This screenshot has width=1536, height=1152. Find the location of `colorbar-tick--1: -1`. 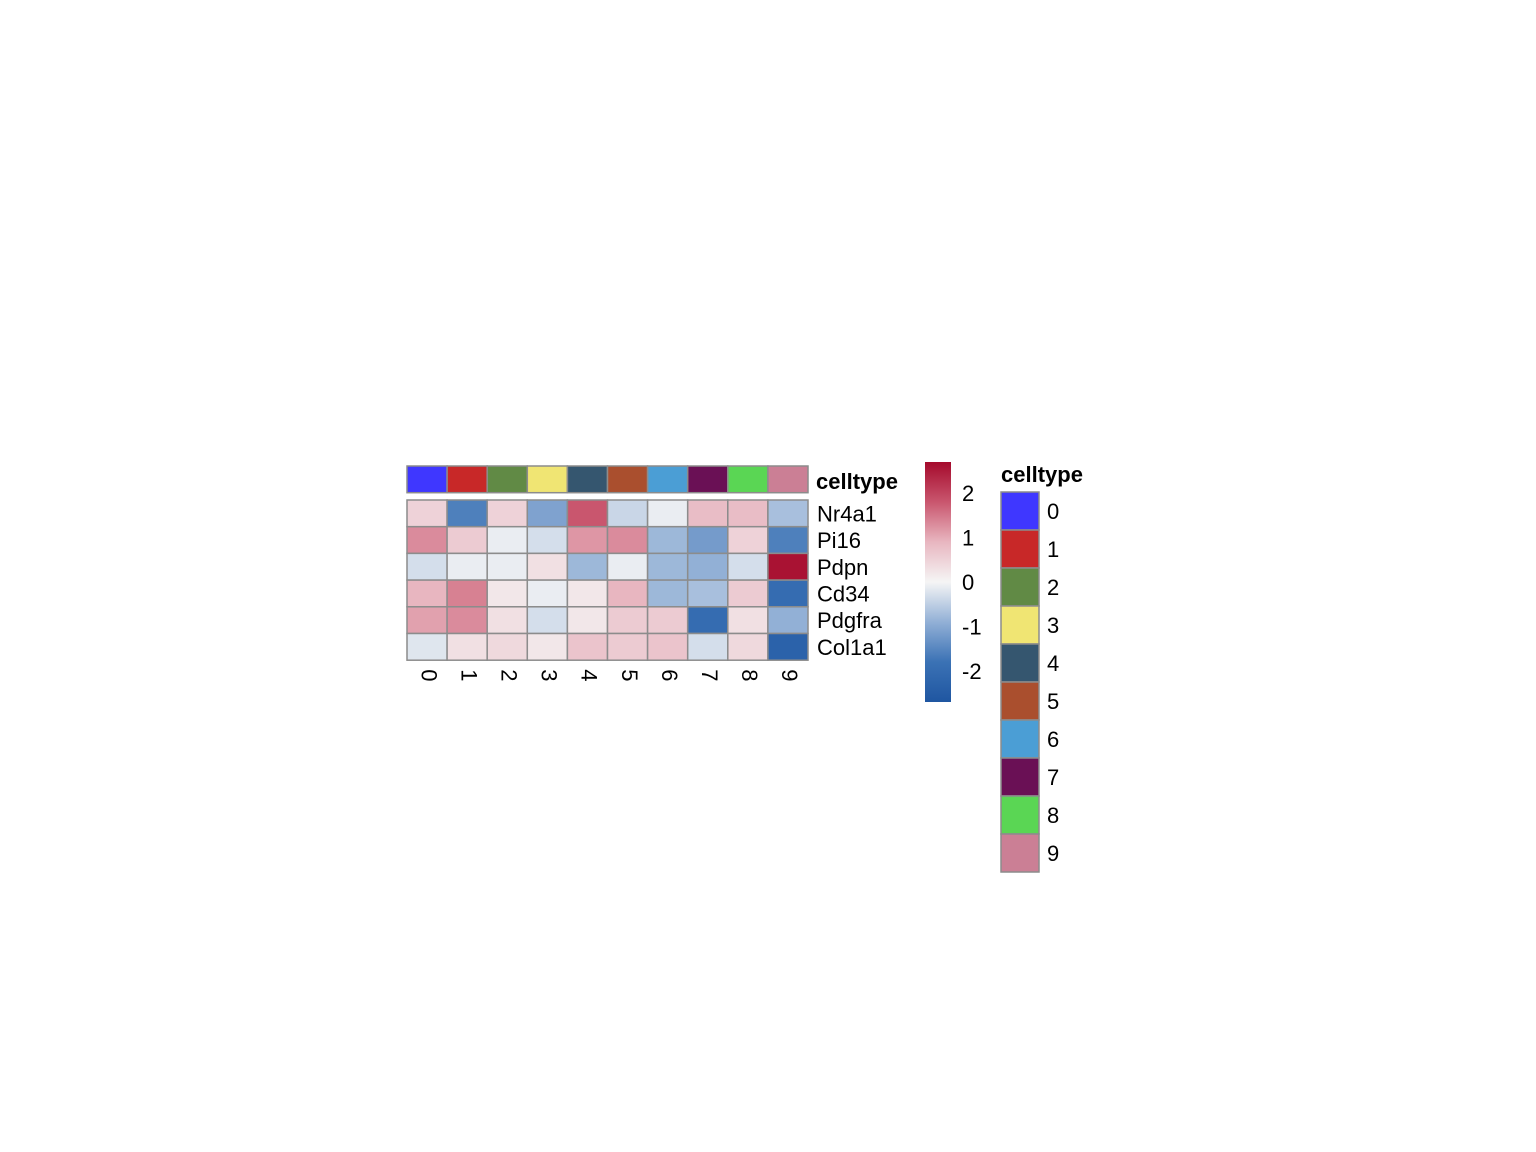

colorbar-tick--1: -1 is located at coordinates (972, 626).